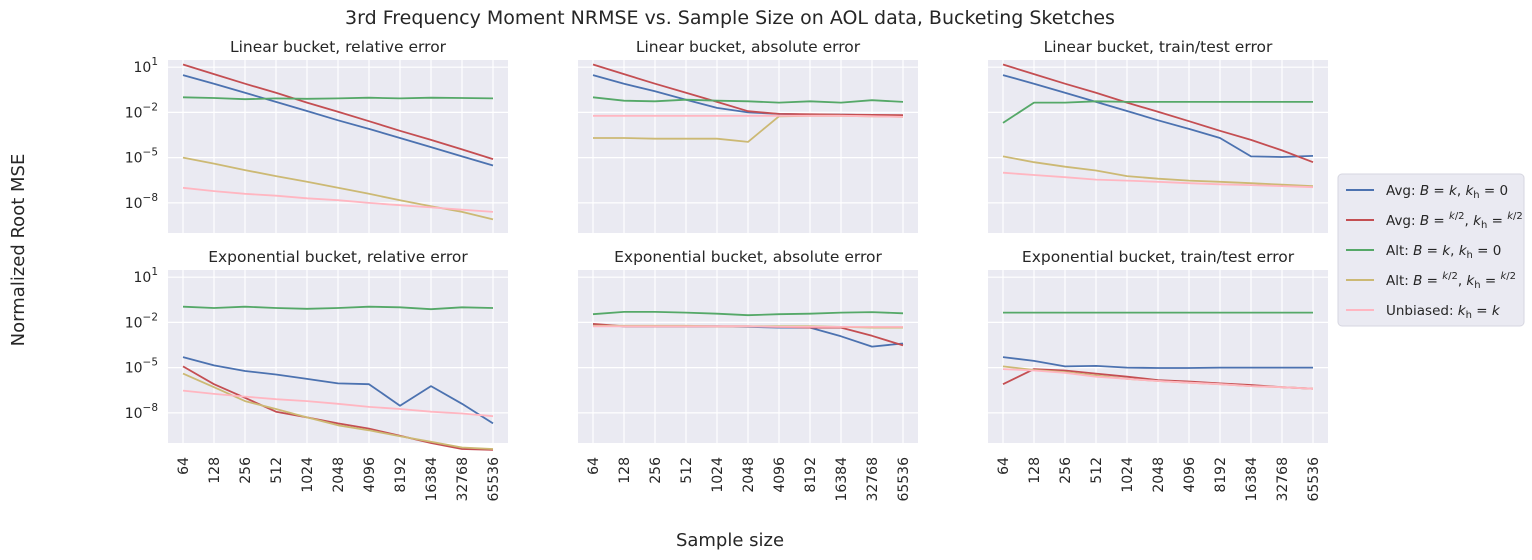  I want to click on legend-box, so click(1431, 250).